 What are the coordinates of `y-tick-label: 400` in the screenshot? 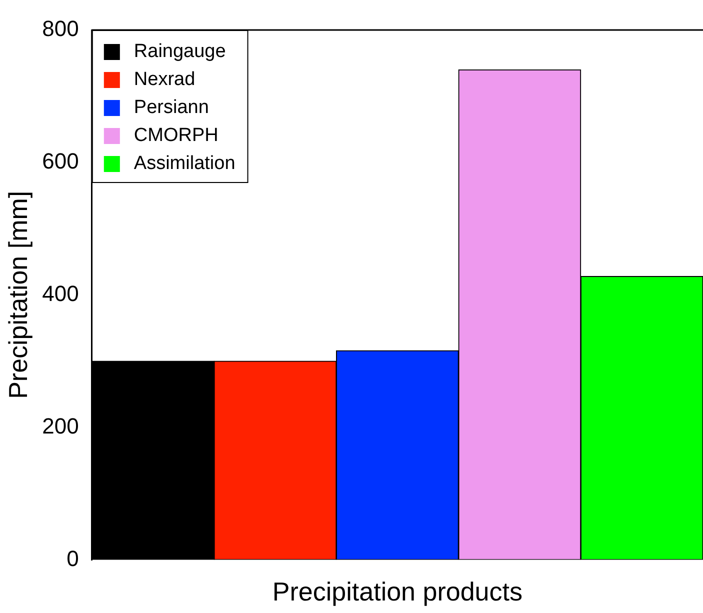 It's located at (60, 293).